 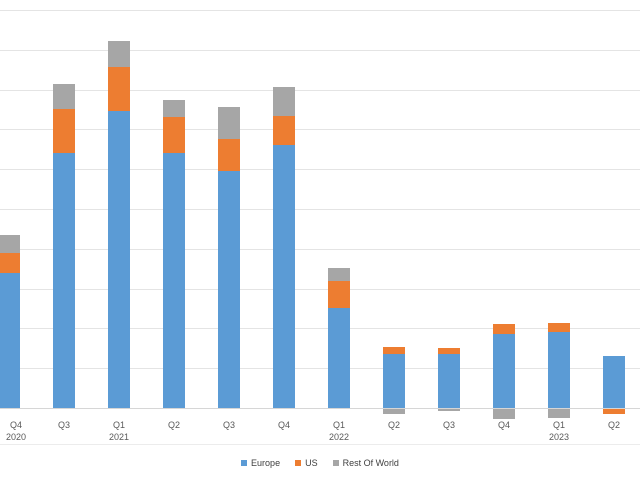 I want to click on x-axis-tick-year: 2023, so click(x=559, y=437).